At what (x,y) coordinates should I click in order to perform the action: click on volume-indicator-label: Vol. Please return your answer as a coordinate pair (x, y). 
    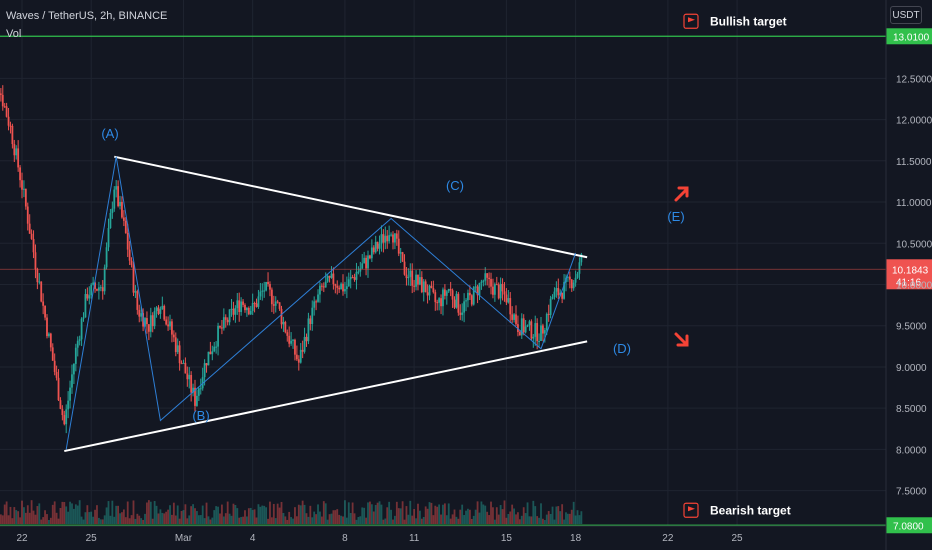
    Looking at the image, I should click on (14, 34).